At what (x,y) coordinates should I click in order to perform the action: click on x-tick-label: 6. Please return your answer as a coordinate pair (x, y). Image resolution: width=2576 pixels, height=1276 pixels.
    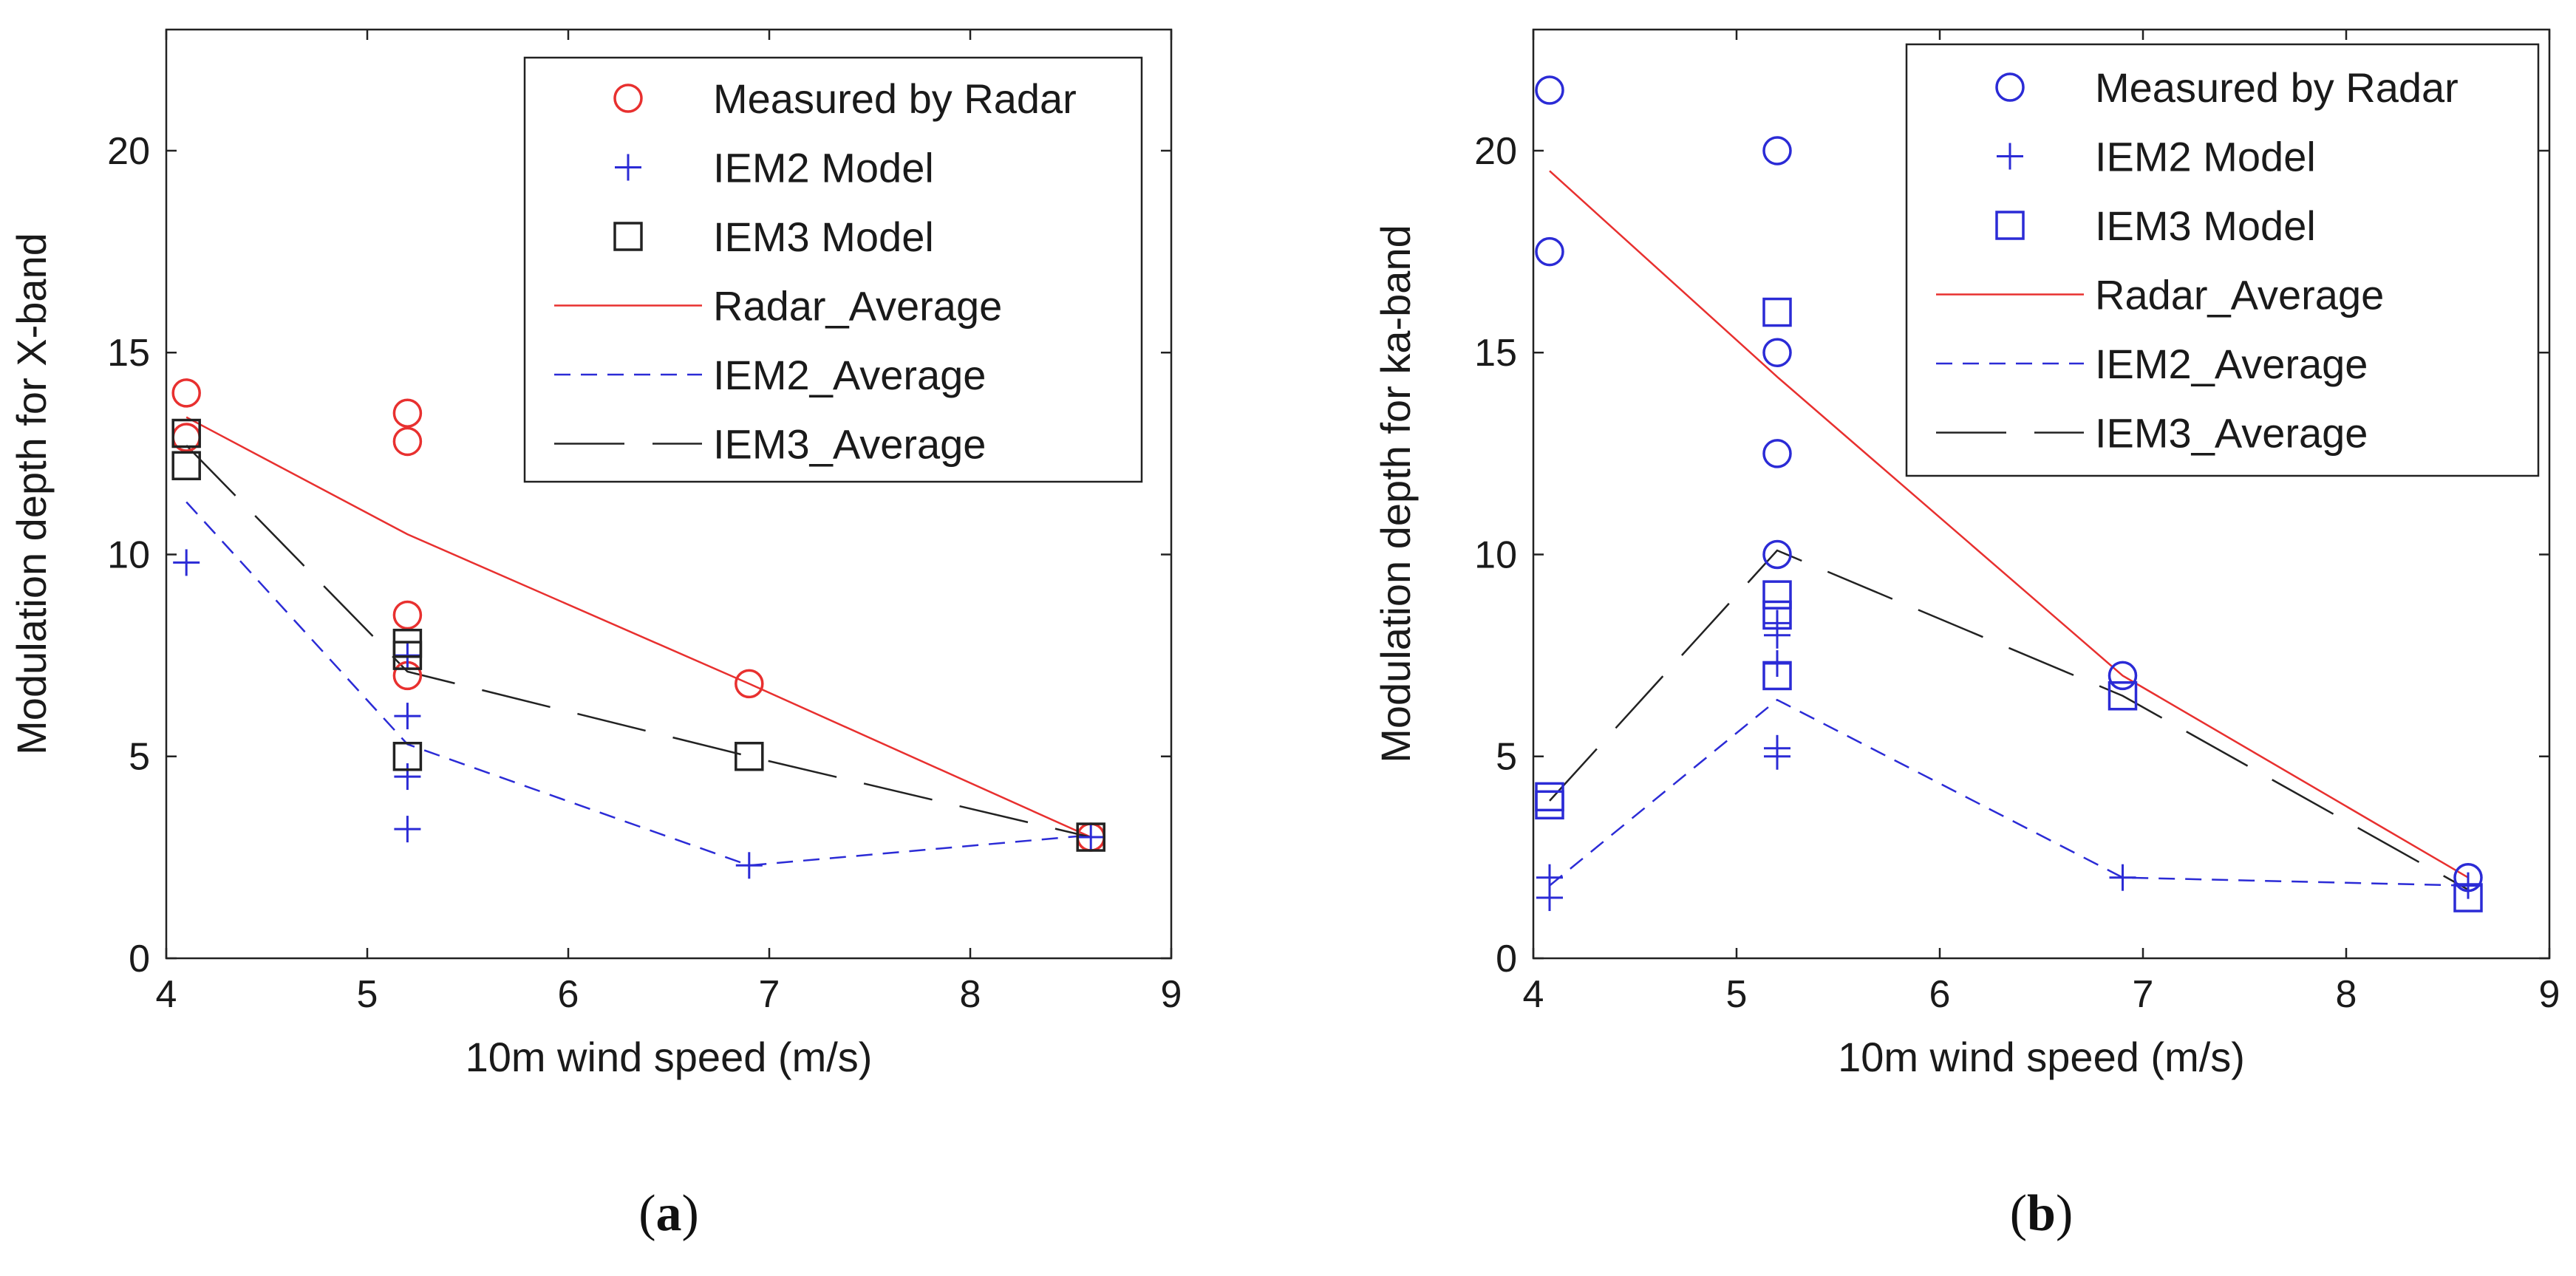
    Looking at the image, I should click on (1940, 994).